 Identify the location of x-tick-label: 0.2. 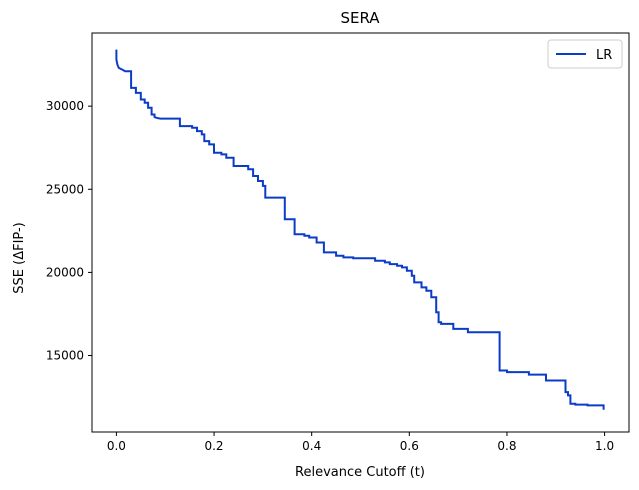
(213, 446).